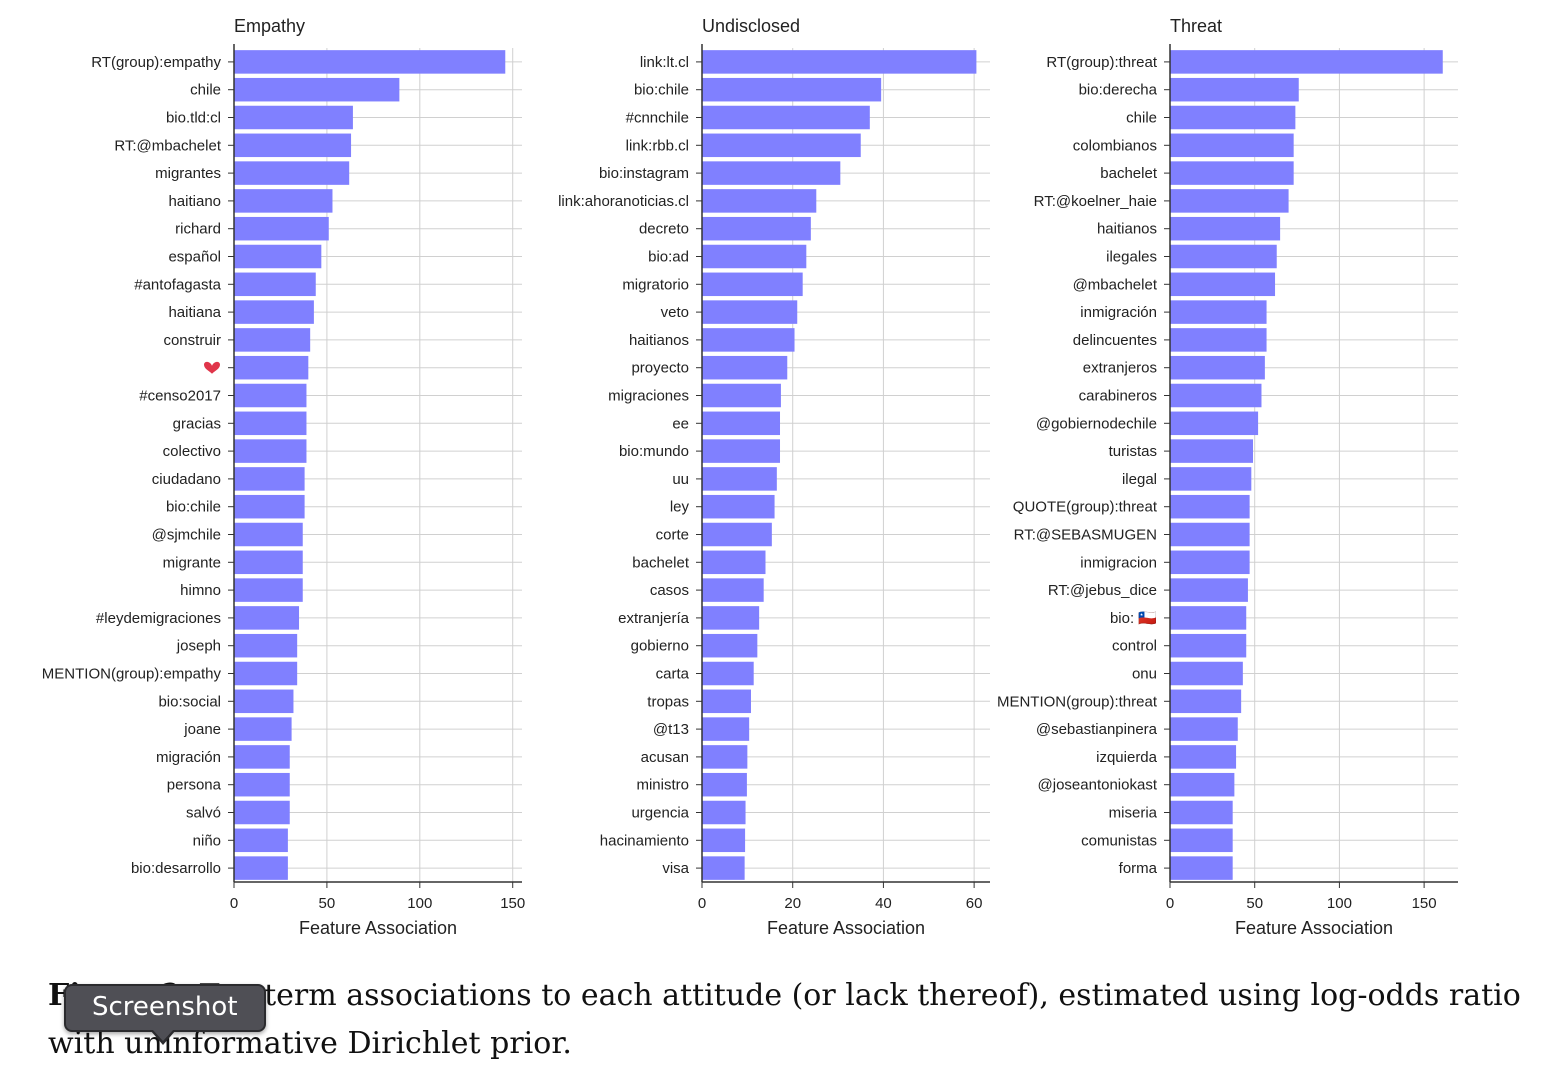 This screenshot has height=1068, width=1564. Describe the element at coordinates (1133, 618) in the screenshot. I see `y-tick-label: bio: 🇨🇱` at that location.